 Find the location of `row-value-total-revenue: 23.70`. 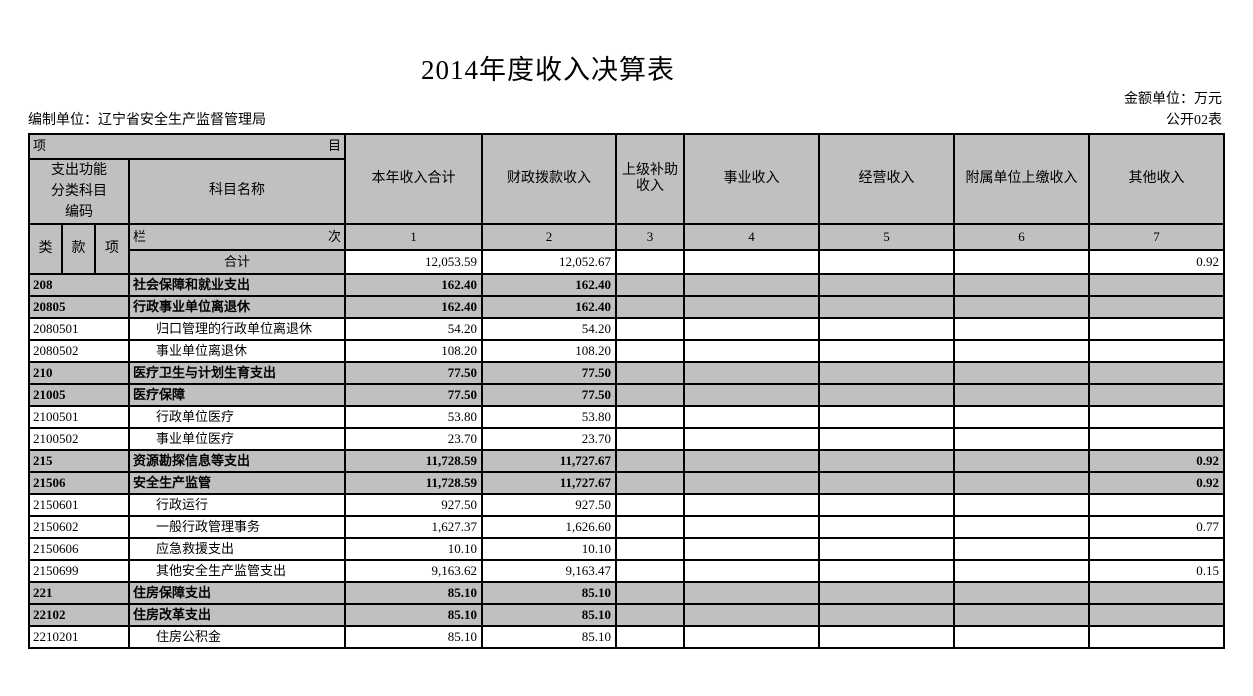

row-value-total-revenue: 23.70 is located at coordinates (414, 439).